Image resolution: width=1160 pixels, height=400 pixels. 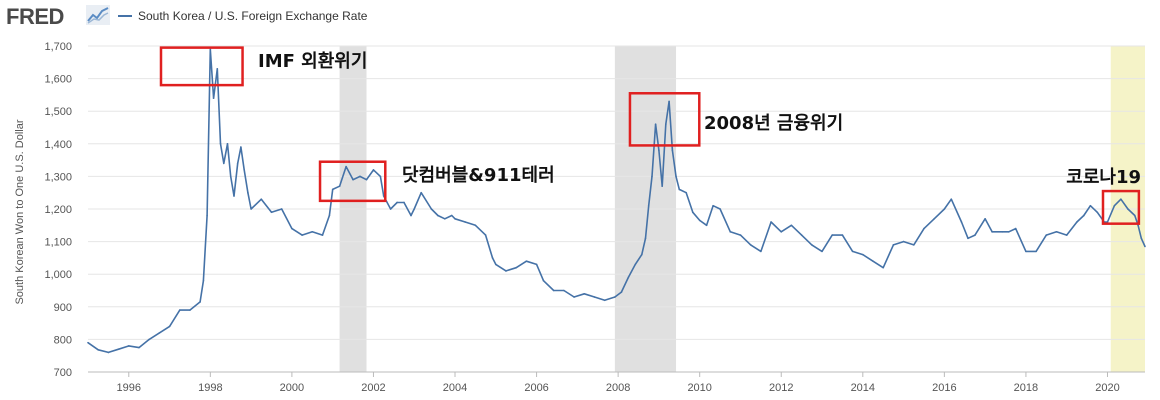 I want to click on annotation-label-0: IMF 외환위기, so click(x=312, y=61).